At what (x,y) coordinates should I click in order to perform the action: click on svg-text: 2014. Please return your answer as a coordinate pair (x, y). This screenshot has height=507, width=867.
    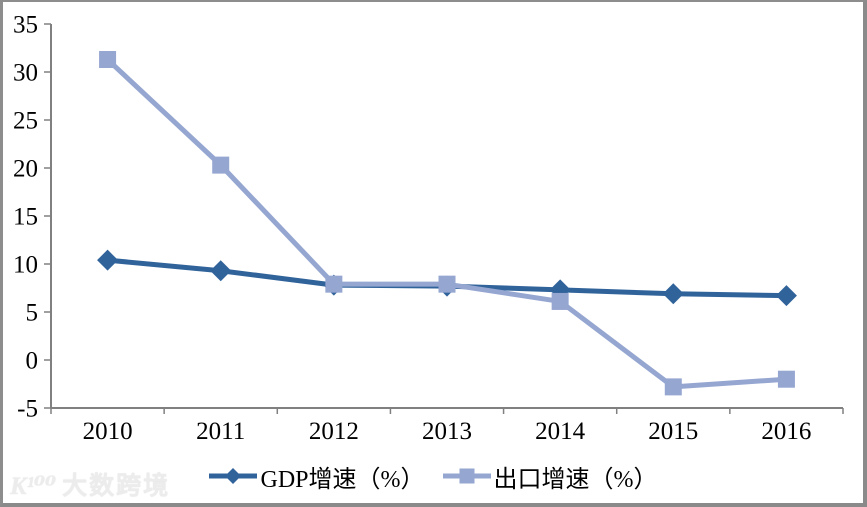
    Looking at the image, I should click on (560, 431).